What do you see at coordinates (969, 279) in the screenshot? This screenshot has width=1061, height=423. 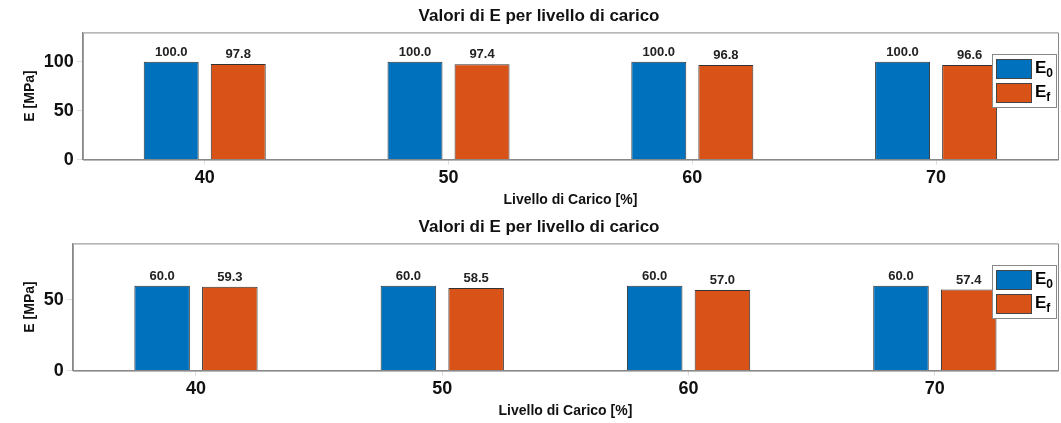 I see `data-label: 57.4` at bounding box center [969, 279].